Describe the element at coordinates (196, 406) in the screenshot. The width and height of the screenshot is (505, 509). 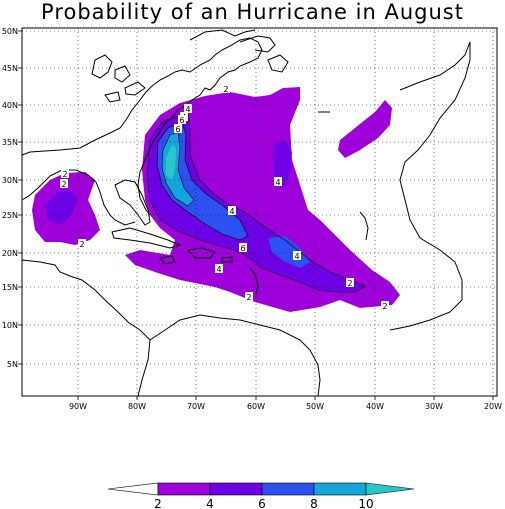
I see `lon-tick-label: 70W` at that location.